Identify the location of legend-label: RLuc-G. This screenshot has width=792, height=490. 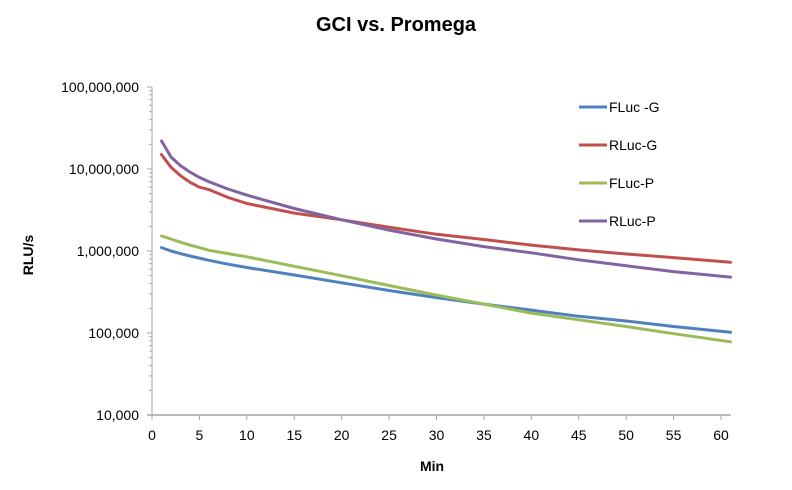
(633, 145).